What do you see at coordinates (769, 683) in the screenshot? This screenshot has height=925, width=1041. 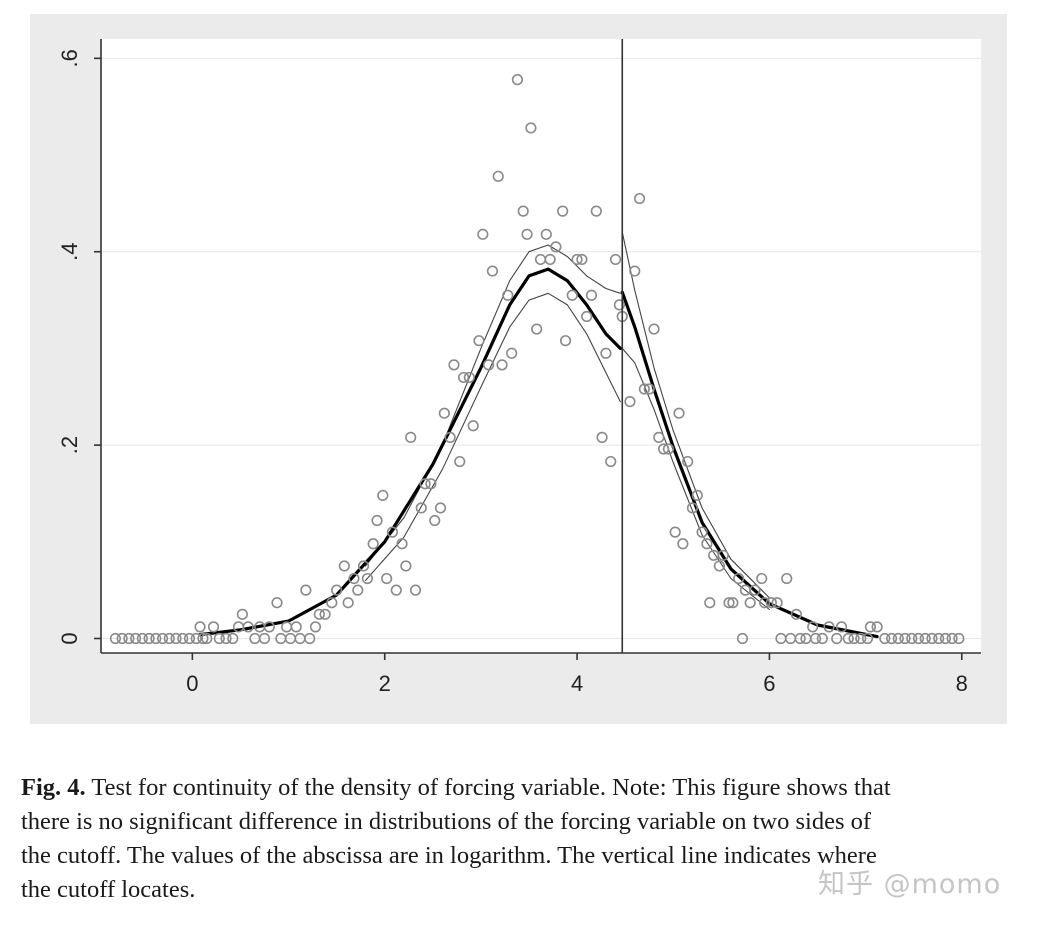 I see `x-tick-label: 6` at bounding box center [769, 683].